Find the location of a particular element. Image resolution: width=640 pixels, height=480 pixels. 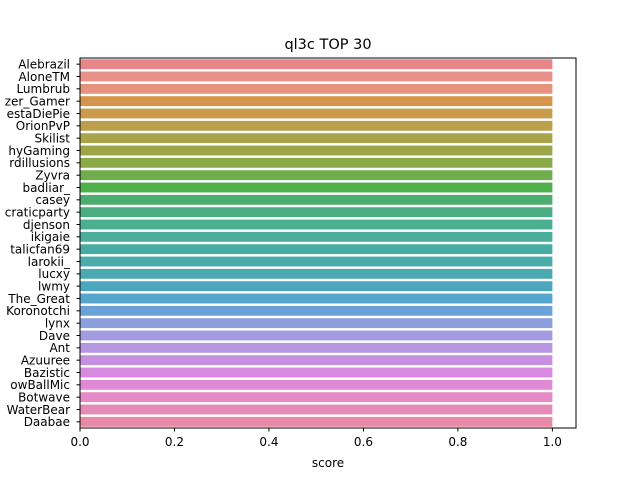

x-tick-label-4: 0.8 is located at coordinates (457, 442).